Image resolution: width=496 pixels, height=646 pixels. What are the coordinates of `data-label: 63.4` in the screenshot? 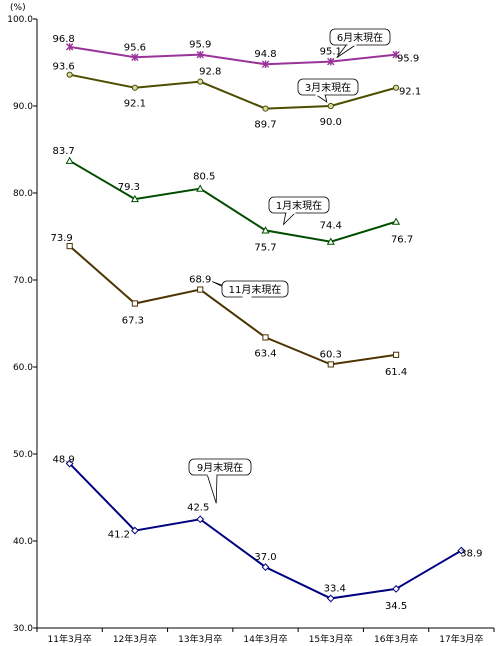 It's located at (265, 353).